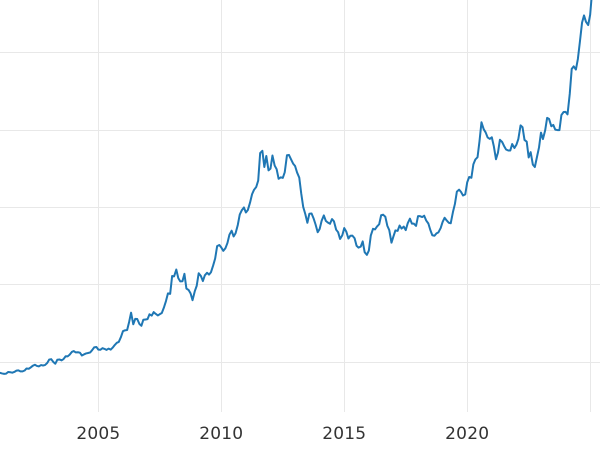 This screenshot has width=600, height=450. I want to click on x-tick-label-2015: 2015, so click(344, 434).